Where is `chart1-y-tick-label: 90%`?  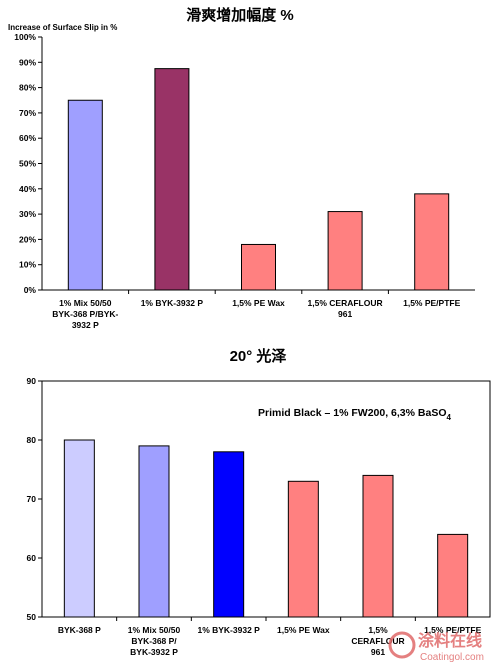 chart1-y-tick-label: 90% is located at coordinates (27, 62).